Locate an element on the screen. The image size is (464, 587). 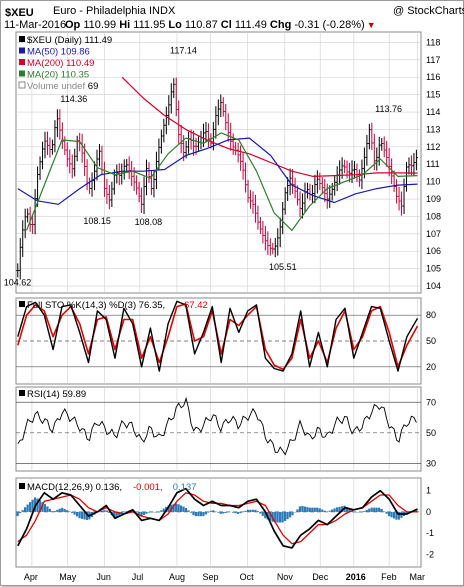
month-label: Dec is located at coordinates (320, 577).